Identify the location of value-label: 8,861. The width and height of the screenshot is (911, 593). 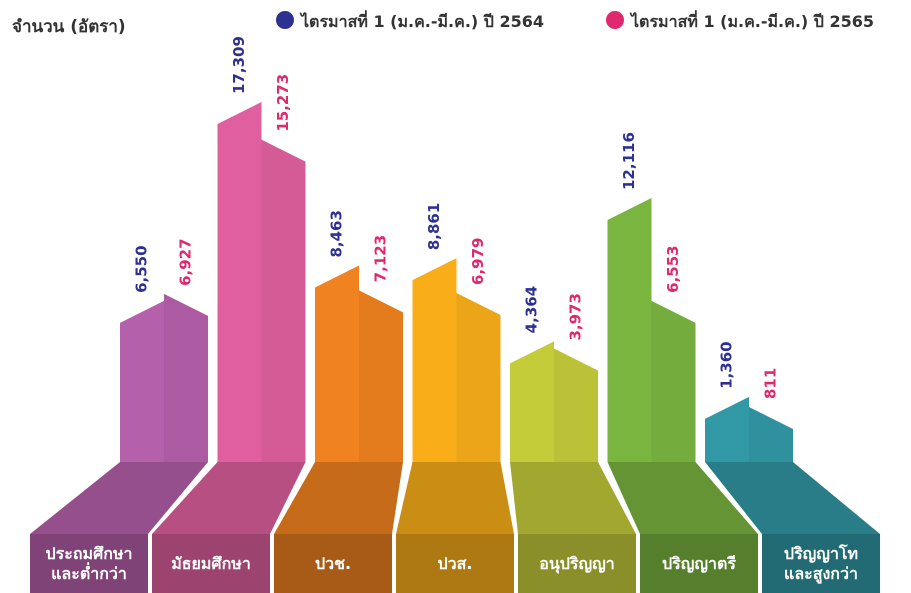
(434, 226).